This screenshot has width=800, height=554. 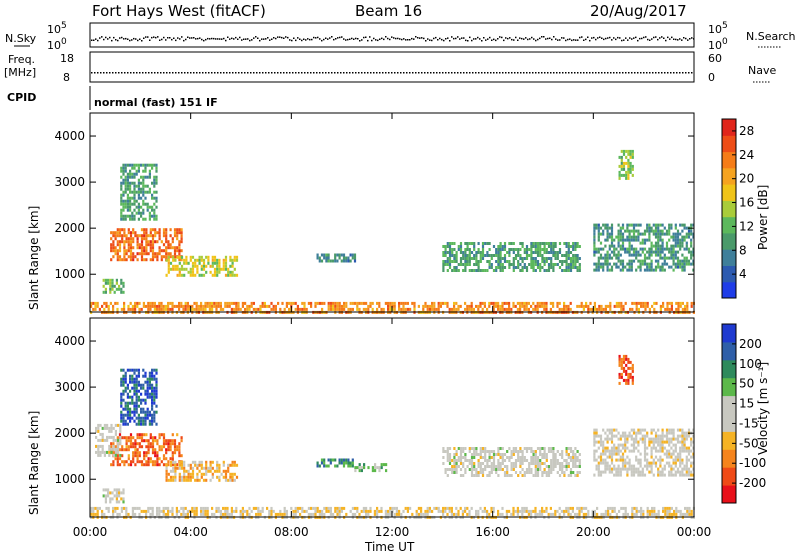 I want to click on power-ytick-label: 1000, so click(x=69, y=274).